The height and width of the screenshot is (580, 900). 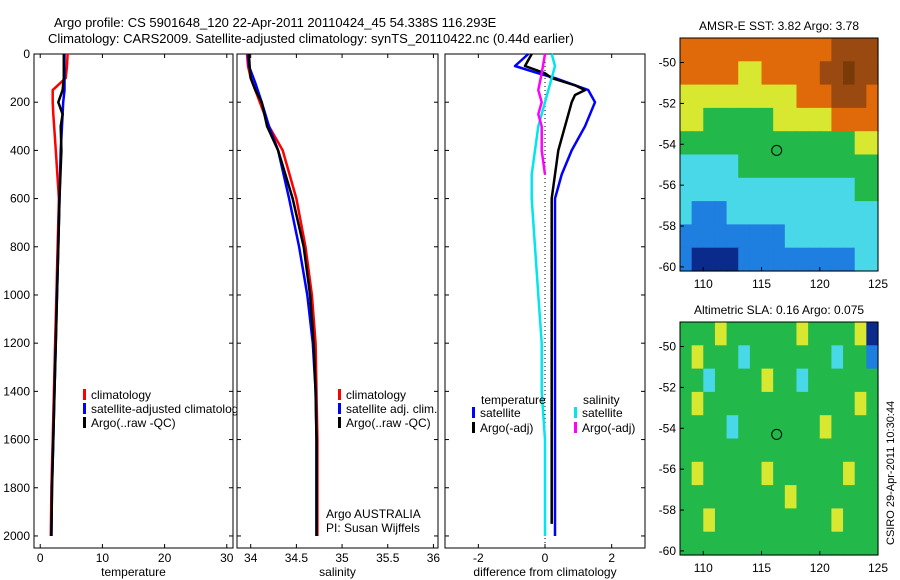 I want to click on legend-label-0: satellite, so click(x=500, y=413).